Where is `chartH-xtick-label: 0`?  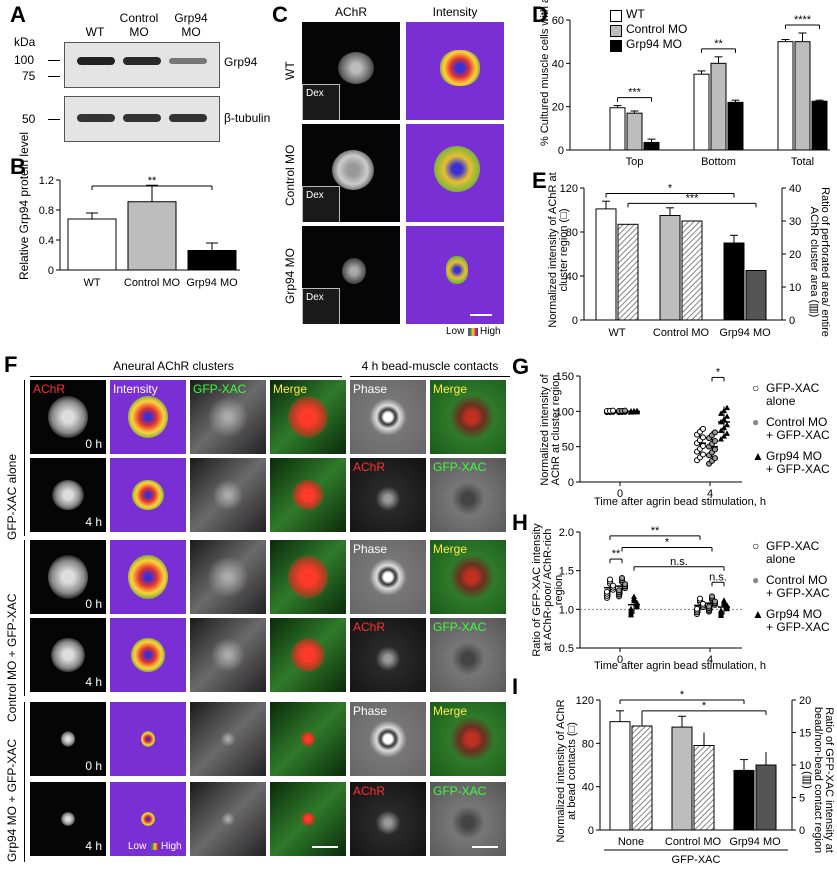
chartH-xtick-label: 0 is located at coordinates (620, 660).